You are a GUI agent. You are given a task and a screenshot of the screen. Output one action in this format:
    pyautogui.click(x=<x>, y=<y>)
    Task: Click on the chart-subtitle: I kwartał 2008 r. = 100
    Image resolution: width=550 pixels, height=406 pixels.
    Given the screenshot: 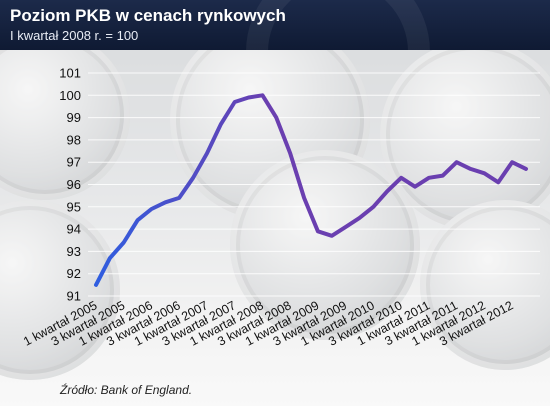 What is the action you would take?
    pyautogui.click(x=74, y=35)
    